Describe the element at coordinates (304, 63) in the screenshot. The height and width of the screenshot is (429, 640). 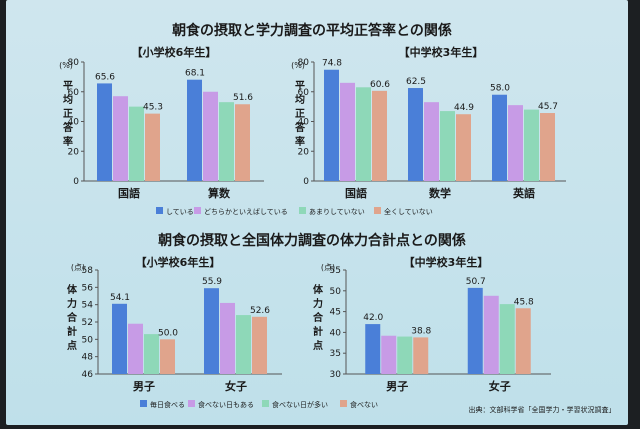
I see `chart-1-tick-label: 80` at that location.